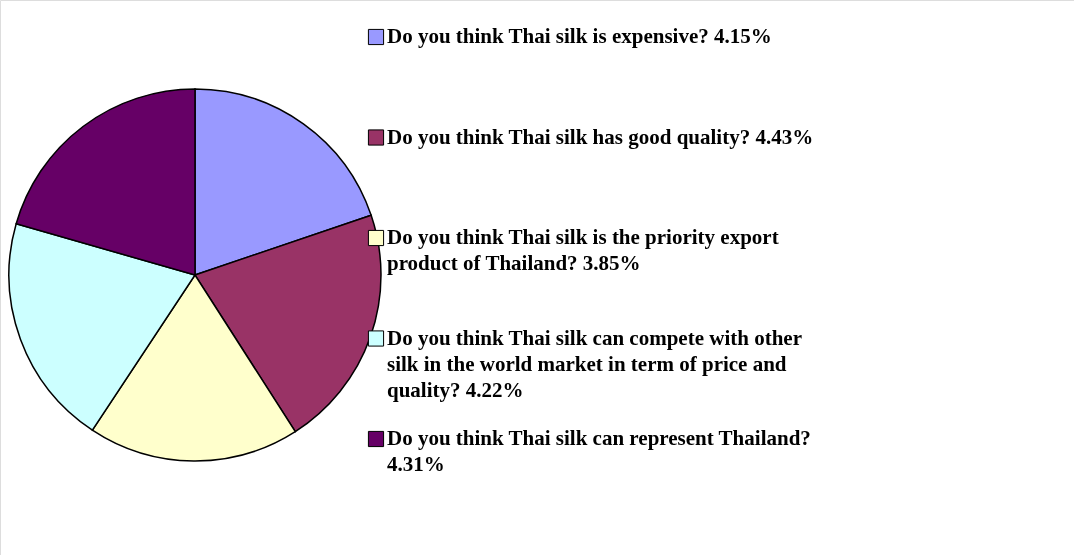  What do you see at coordinates (416, 464) in the screenshot?
I see `data-label: 4.31%` at bounding box center [416, 464].